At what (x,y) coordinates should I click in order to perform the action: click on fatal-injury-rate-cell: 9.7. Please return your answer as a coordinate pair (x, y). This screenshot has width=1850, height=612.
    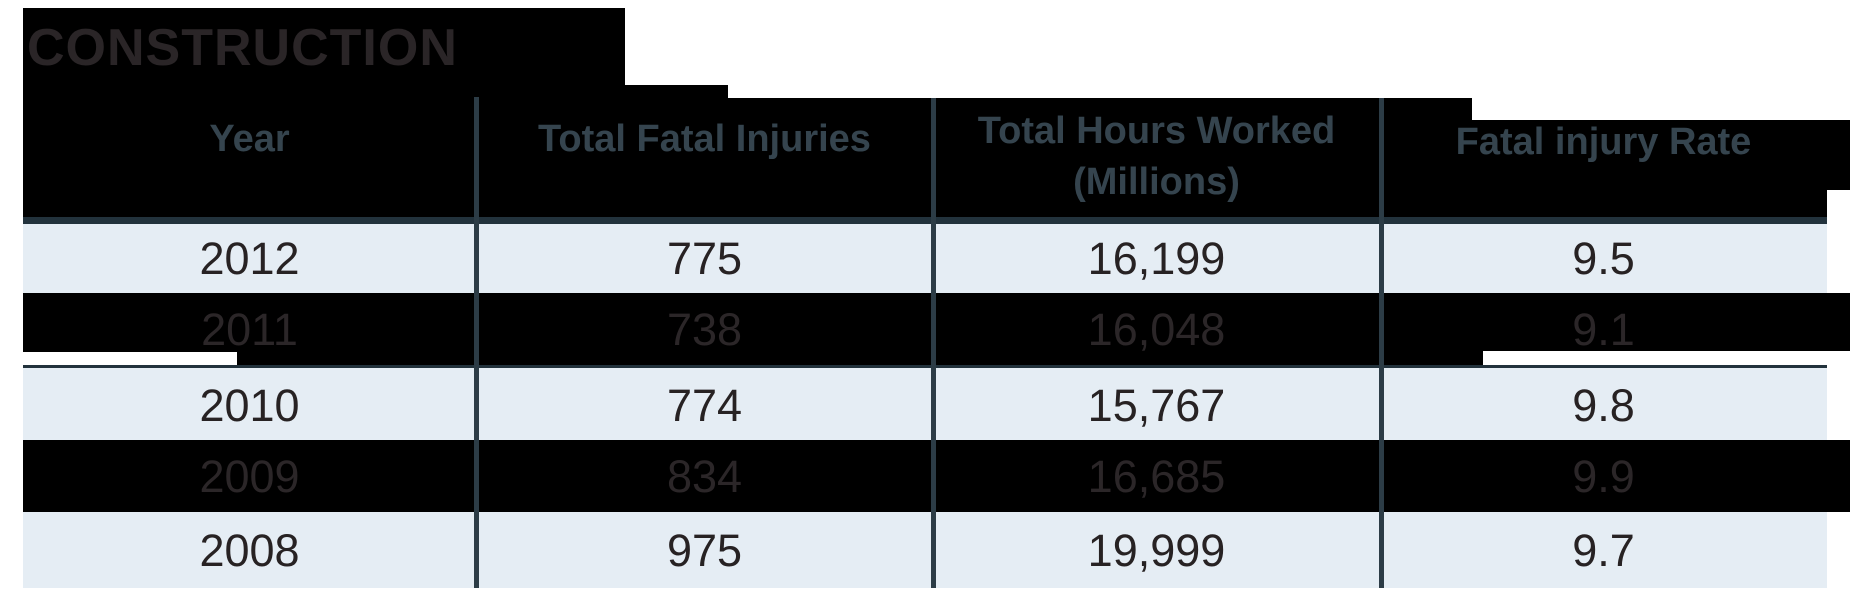
    Looking at the image, I should click on (1603, 550).